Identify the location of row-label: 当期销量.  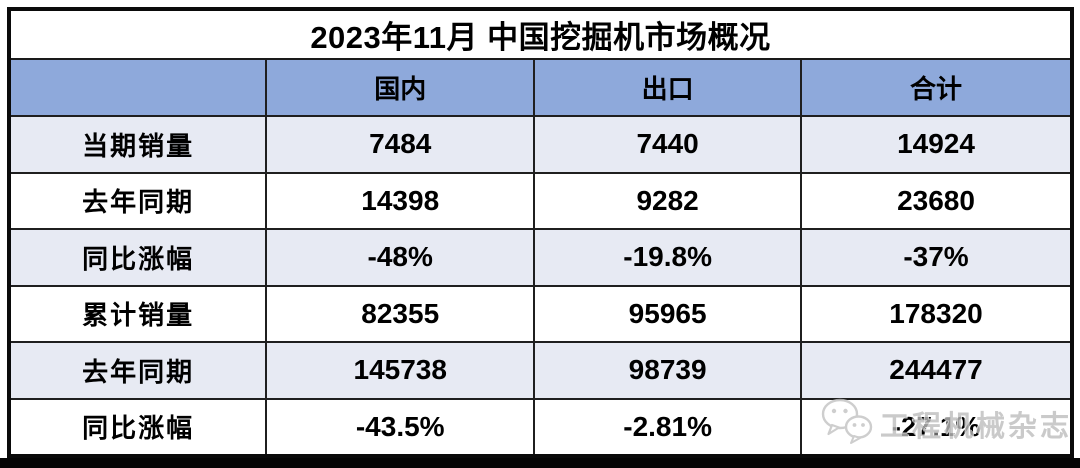
(139, 144).